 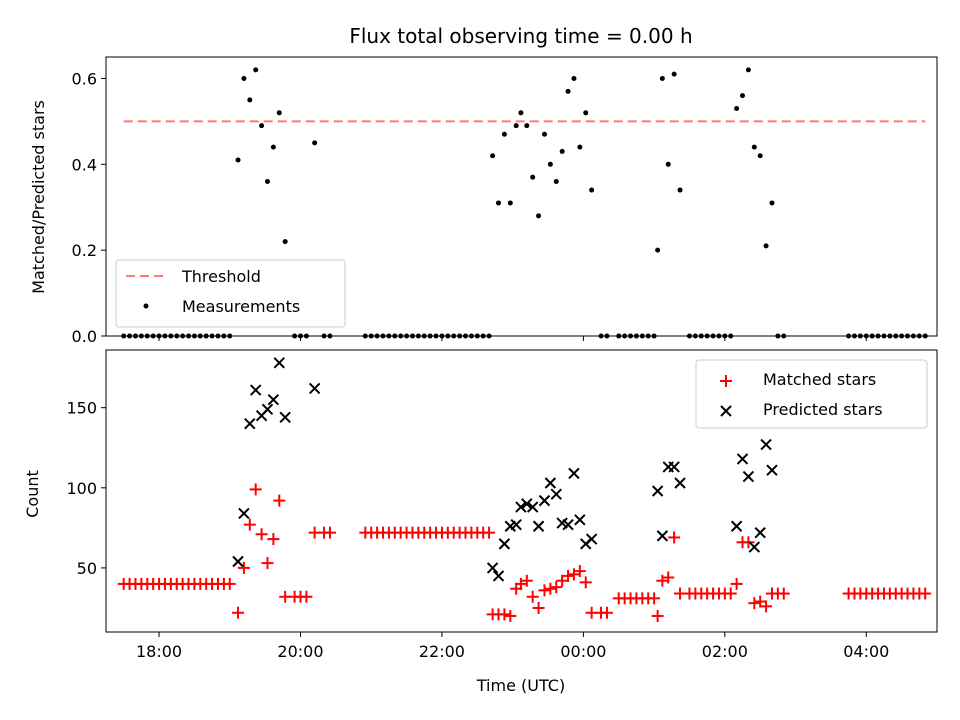 What do you see at coordinates (84, 250) in the screenshot?
I see `top-y-tick-label: 0.2` at bounding box center [84, 250].